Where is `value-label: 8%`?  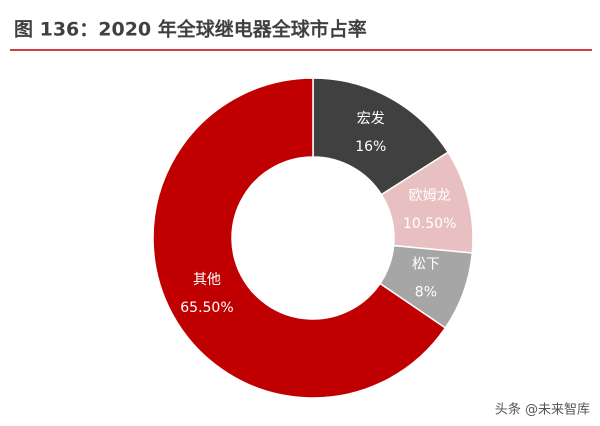 value-label: 8% is located at coordinates (426, 293).